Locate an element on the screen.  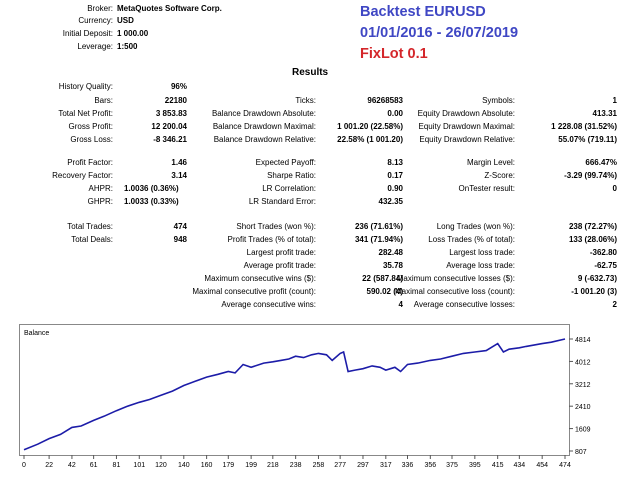
x-tick-label: 317 is located at coordinates (386, 465).